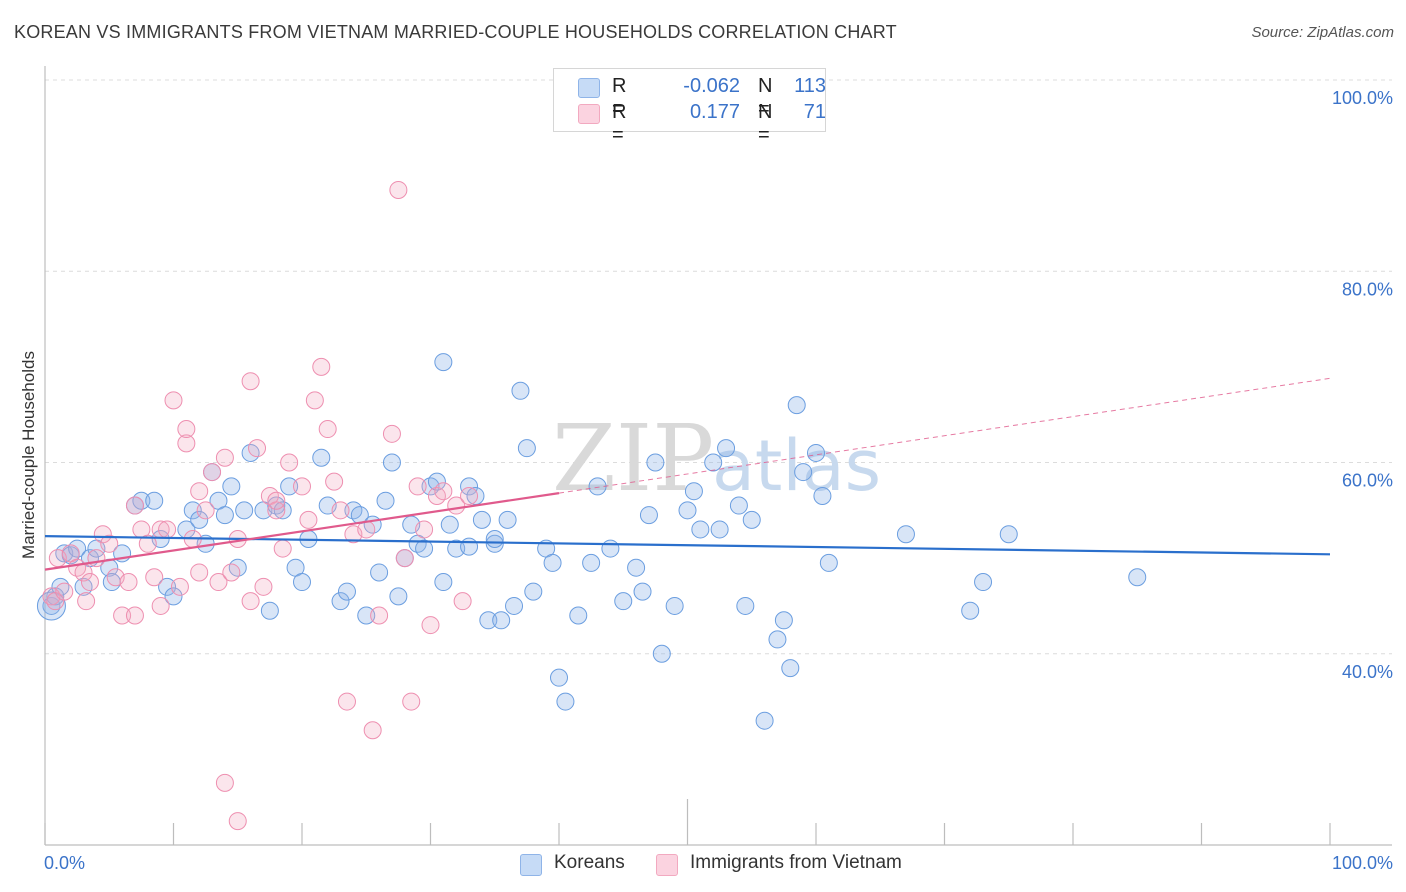 The width and height of the screenshot is (1406, 892). Describe the element at coordinates (711, 86) in the screenshot. I see `legend-r-value: -0.062` at that location.